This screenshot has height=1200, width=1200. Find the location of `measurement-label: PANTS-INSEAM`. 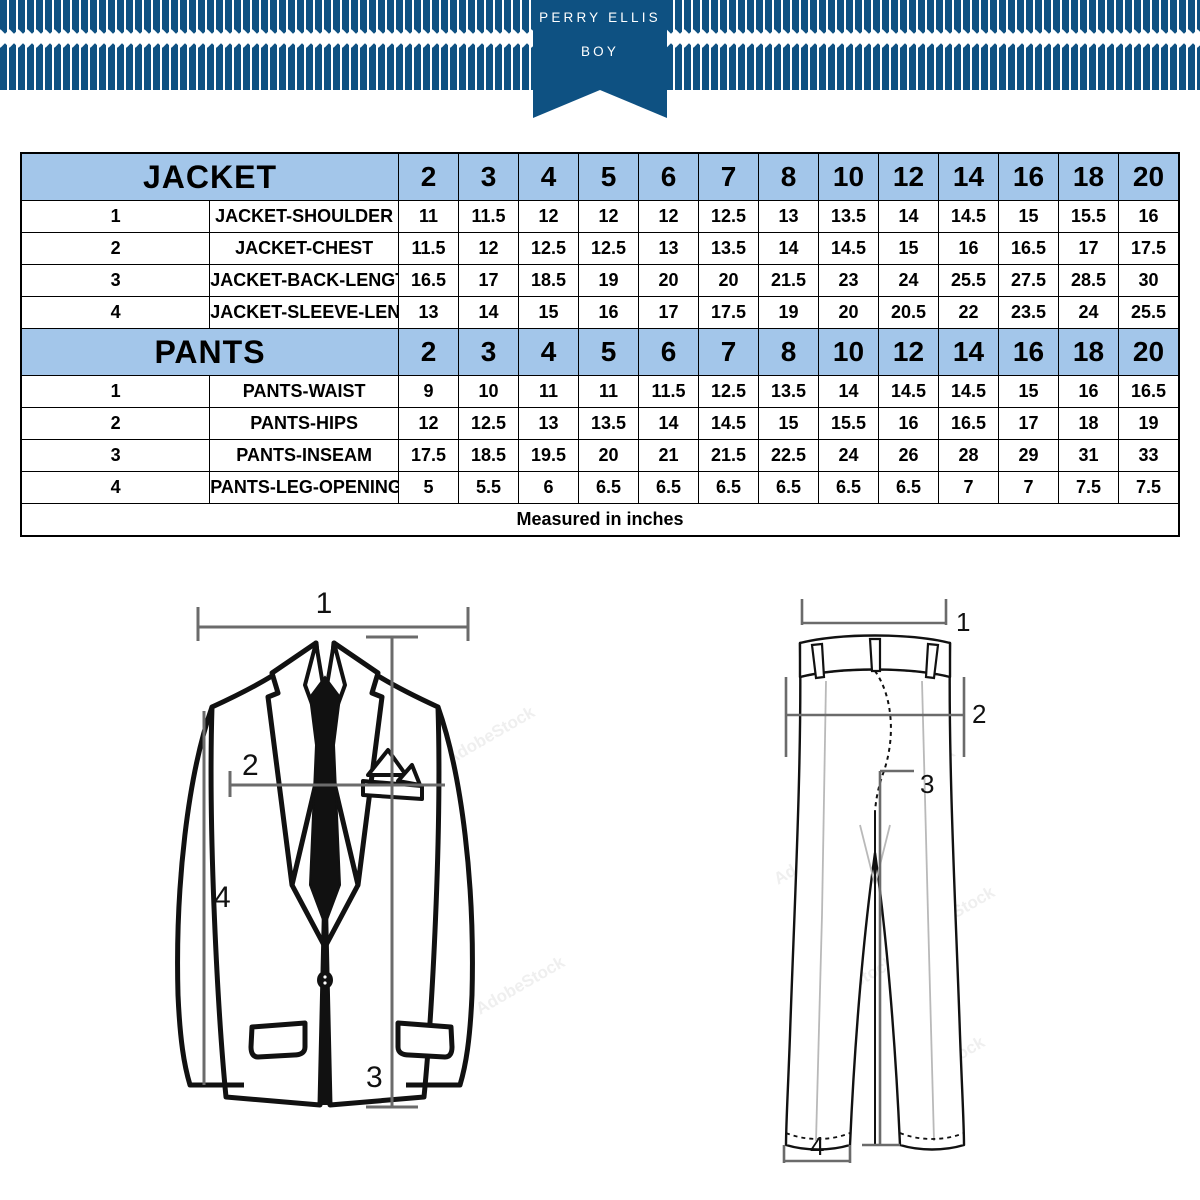

measurement-label: PANTS-INSEAM is located at coordinates (304, 455).